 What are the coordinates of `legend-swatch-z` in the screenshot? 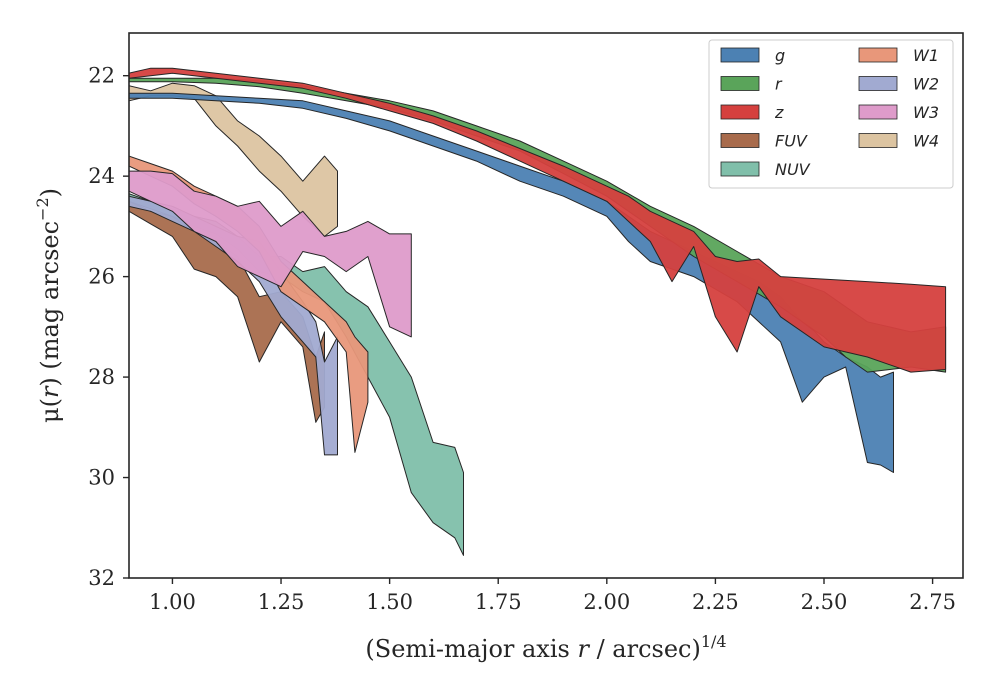 It's located at (740, 112).